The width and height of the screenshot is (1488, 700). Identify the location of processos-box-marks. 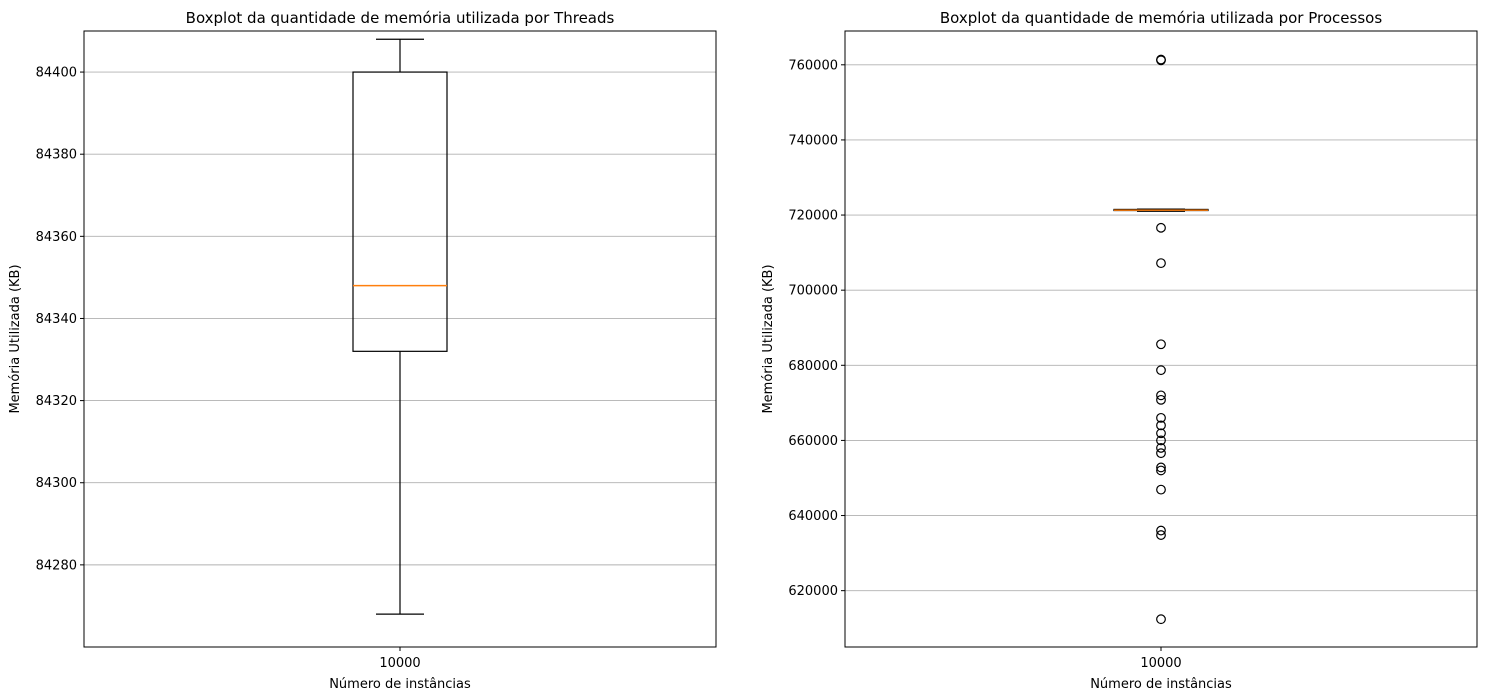
(1161, 339).